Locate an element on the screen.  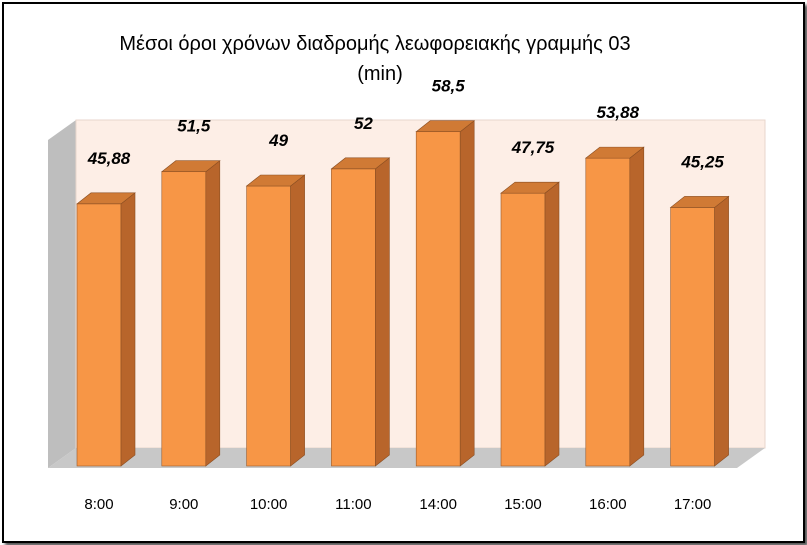
x-tick-label: 16:00 is located at coordinates (608, 504).